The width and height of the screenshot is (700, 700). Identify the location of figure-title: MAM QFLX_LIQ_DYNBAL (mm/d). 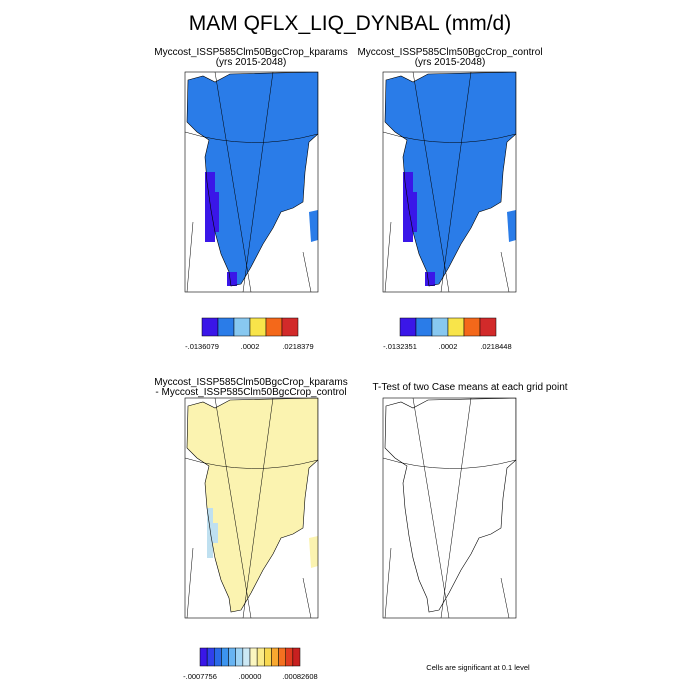
(350, 23).